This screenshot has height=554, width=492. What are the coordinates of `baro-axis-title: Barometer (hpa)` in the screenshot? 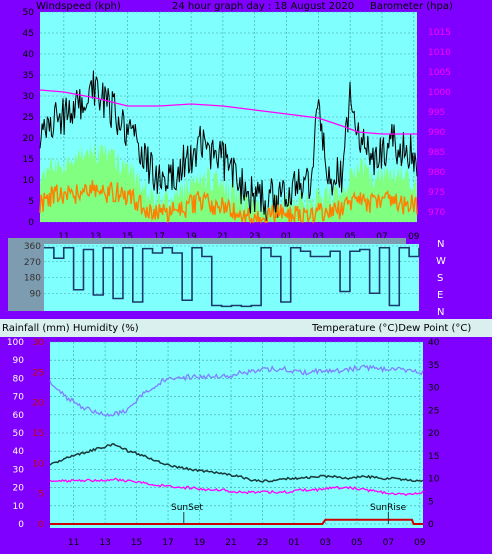 It's located at (411, 6).